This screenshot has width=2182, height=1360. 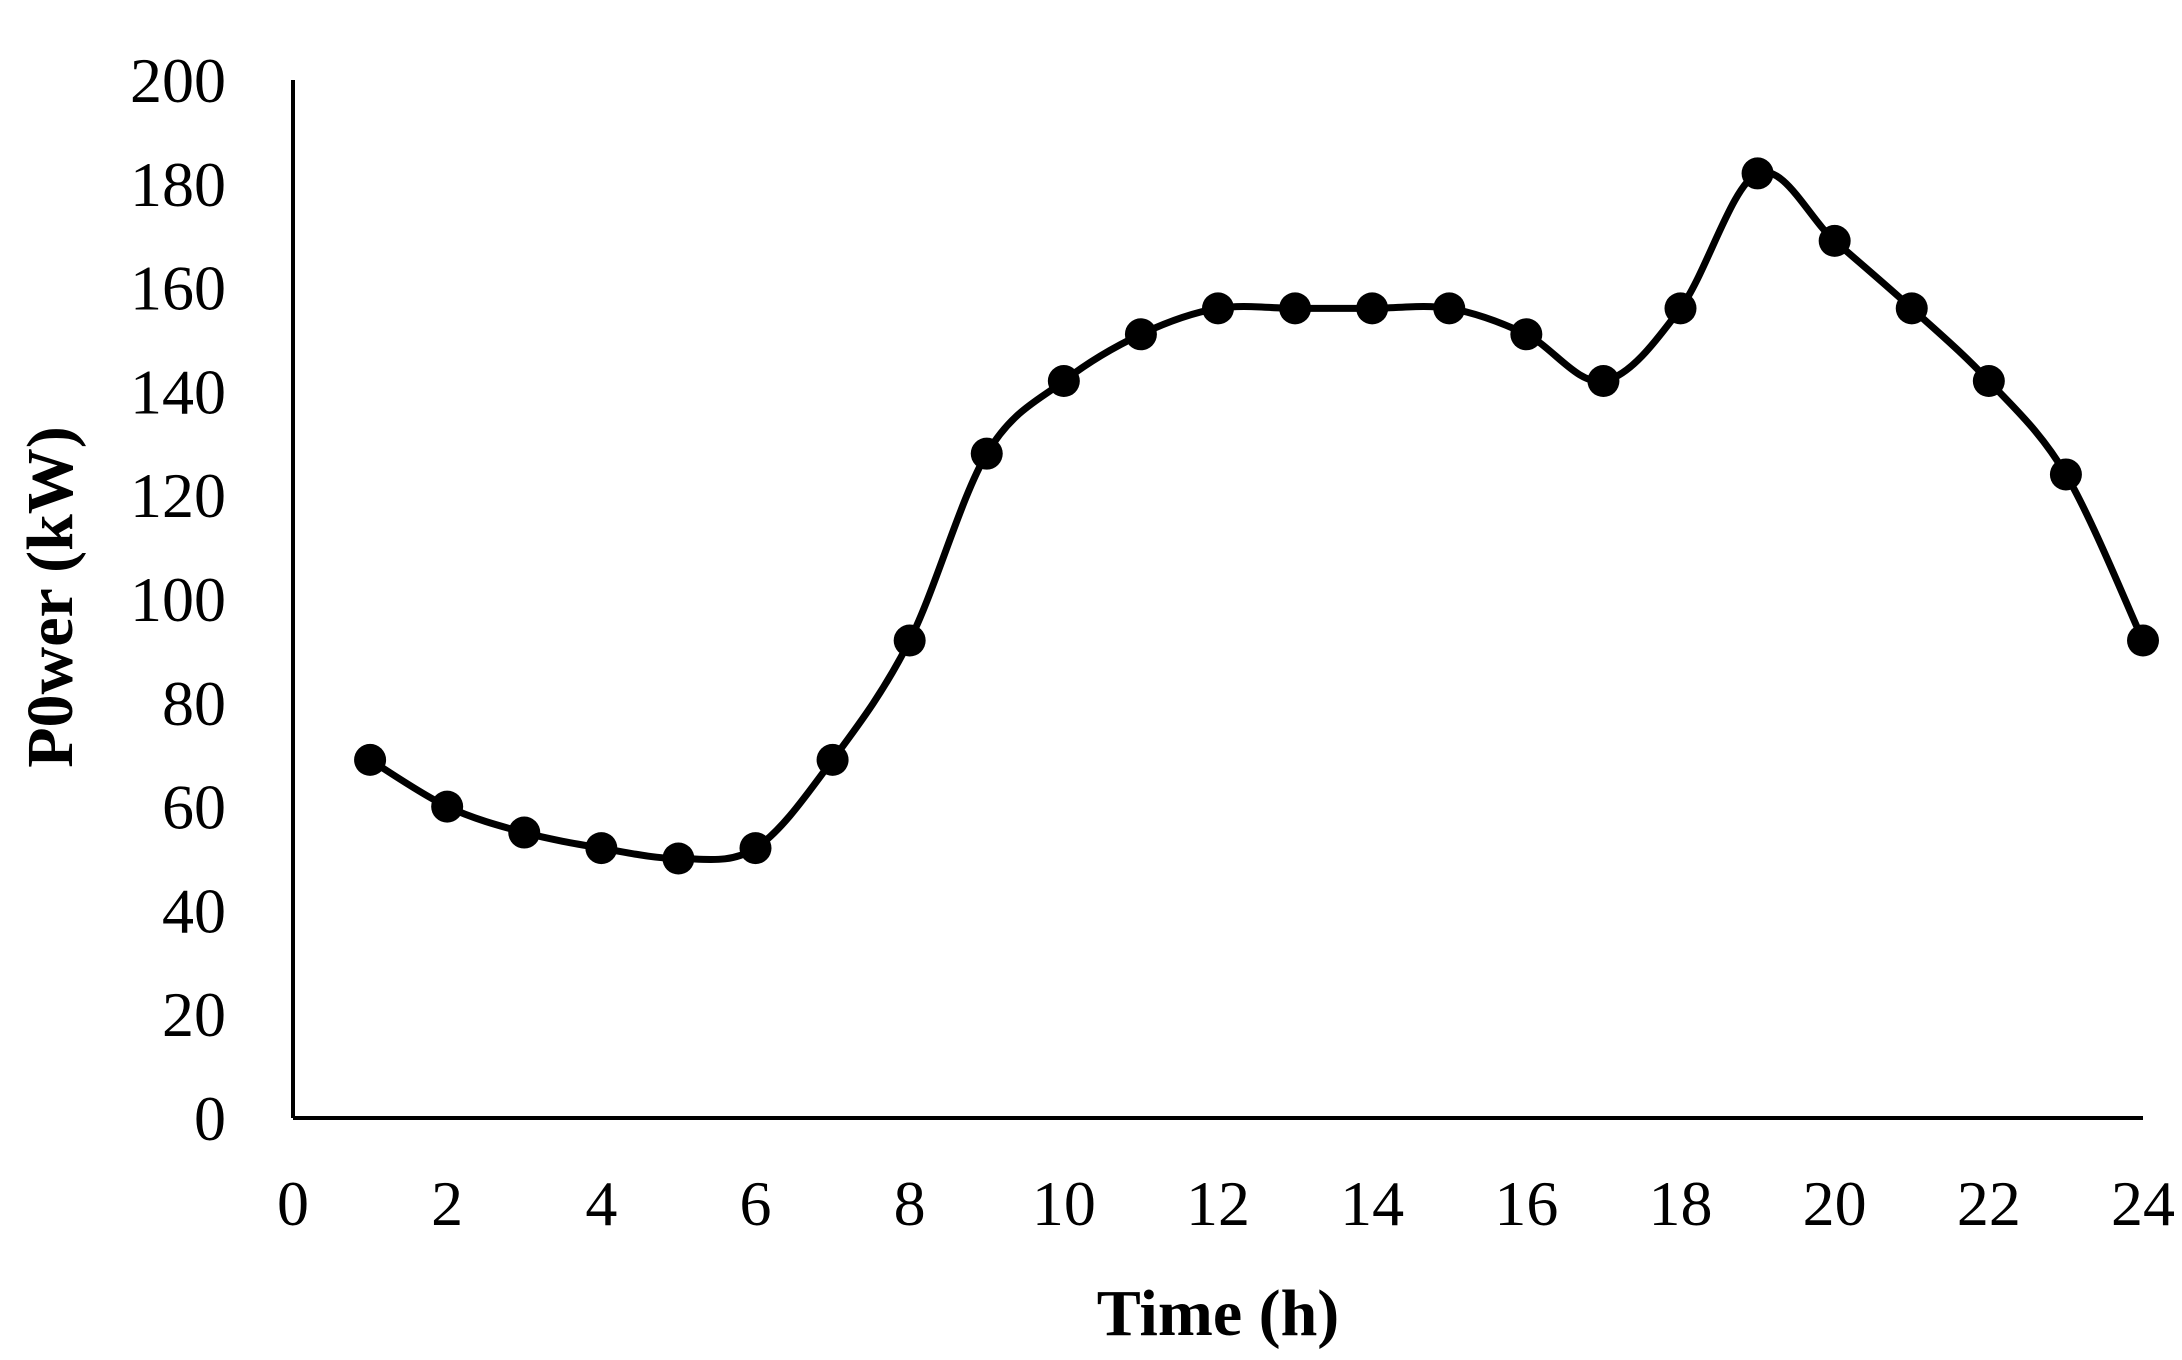 I want to click on x-tick-label: 10, so click(x=1064, y=1203).